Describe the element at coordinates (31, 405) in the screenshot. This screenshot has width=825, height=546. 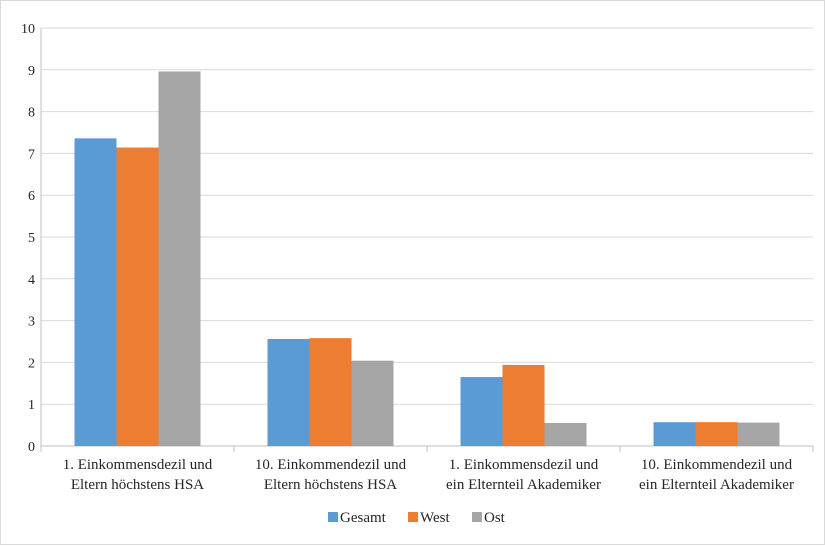
I see `y-tick-label: 1` at that location.